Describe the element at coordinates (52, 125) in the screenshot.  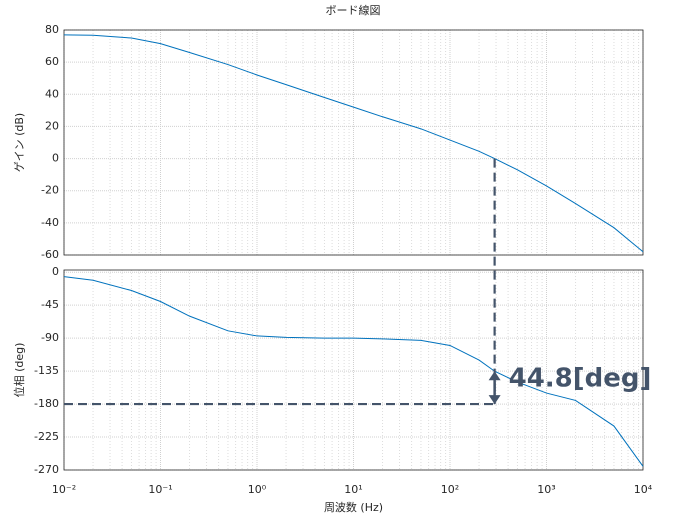
I see `y-tick-label: 20` at that location.